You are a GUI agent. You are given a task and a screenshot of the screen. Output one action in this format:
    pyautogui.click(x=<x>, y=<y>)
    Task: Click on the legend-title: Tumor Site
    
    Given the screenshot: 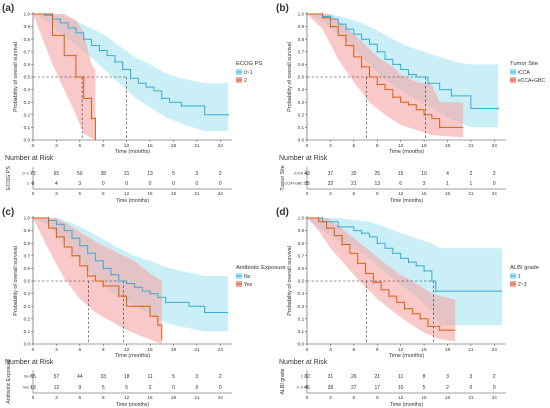 What is the action you would take?
    pyautogui.click(x=524, y=64)
    